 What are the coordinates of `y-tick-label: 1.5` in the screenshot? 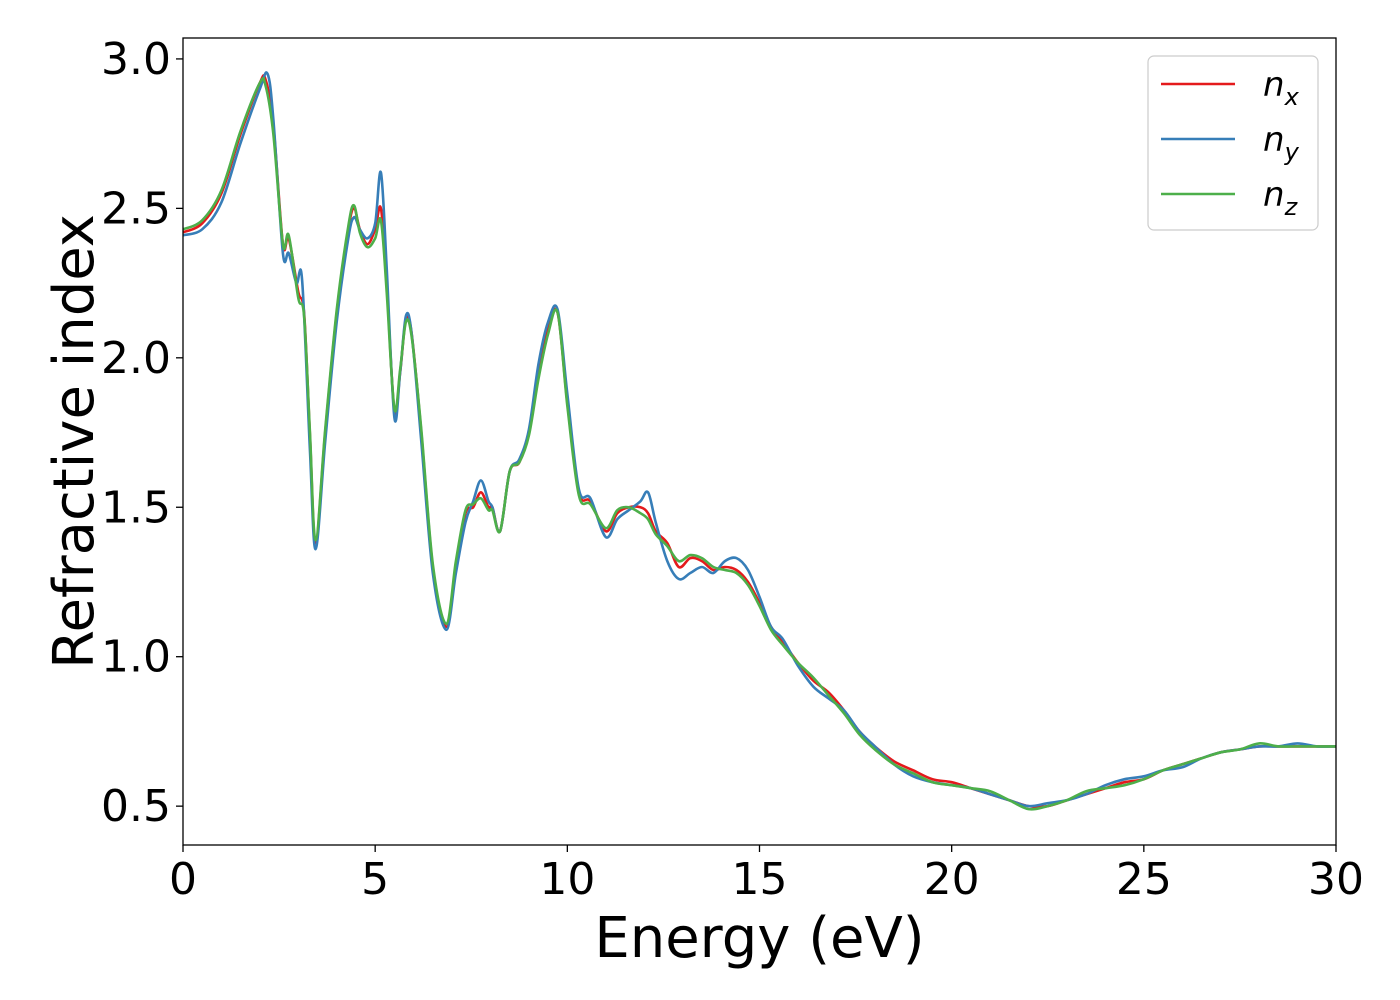 It's located at (136, 507).